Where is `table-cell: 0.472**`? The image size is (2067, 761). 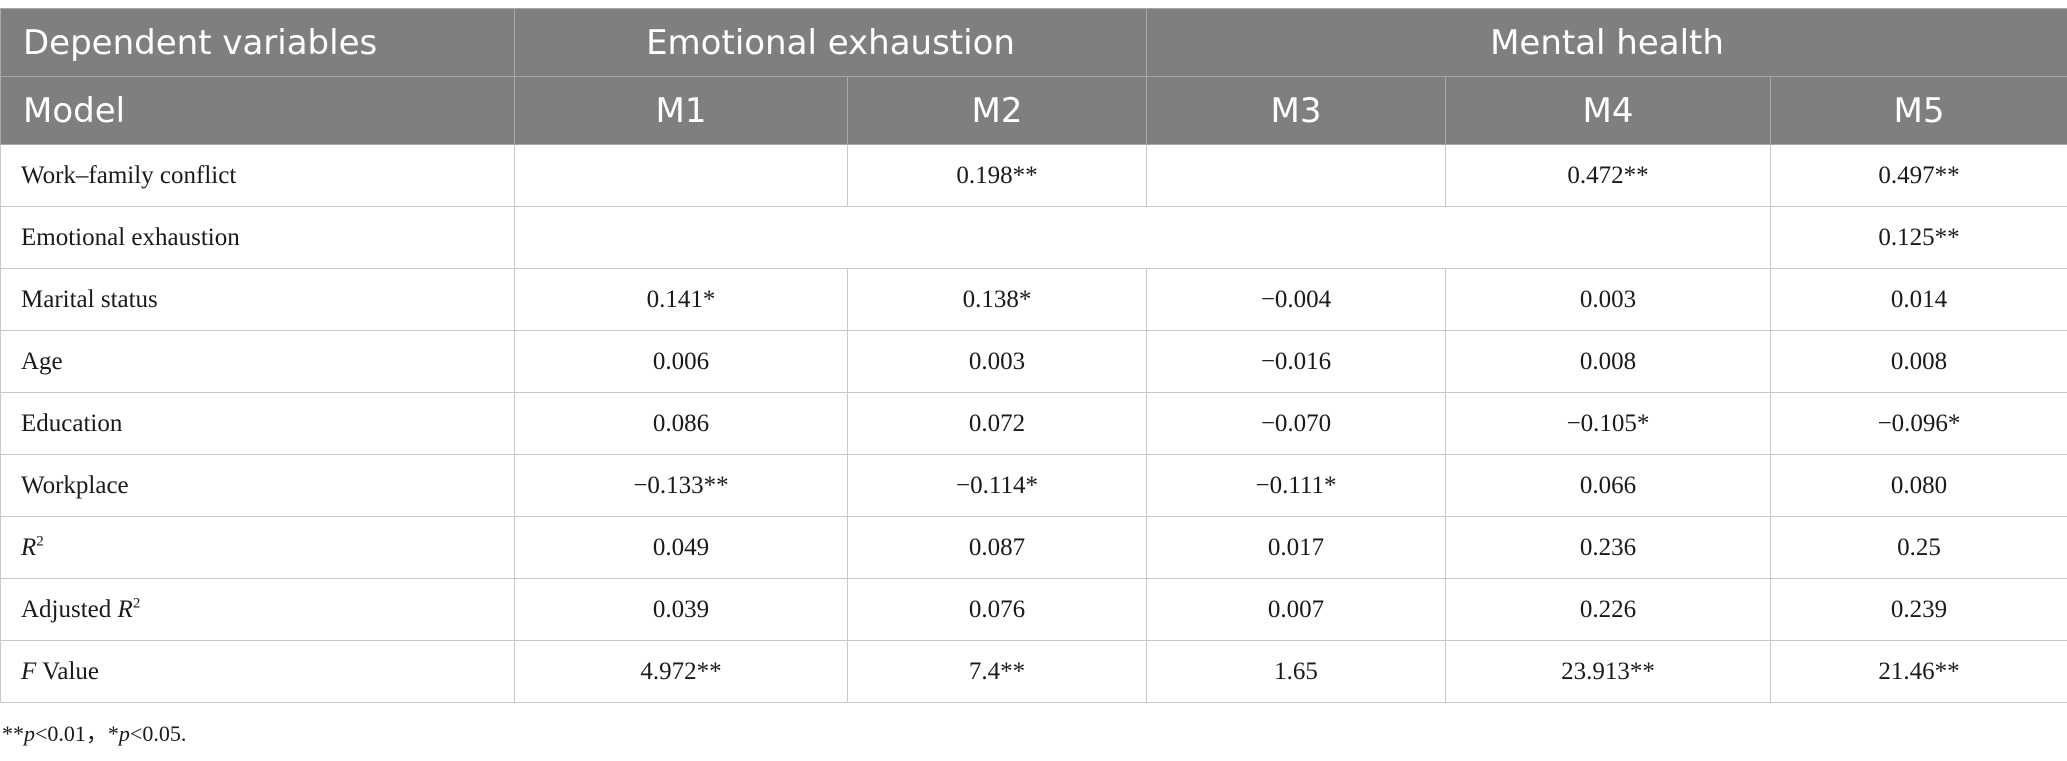
table-cell: 0.472** is located at coordinates (1608, 175).